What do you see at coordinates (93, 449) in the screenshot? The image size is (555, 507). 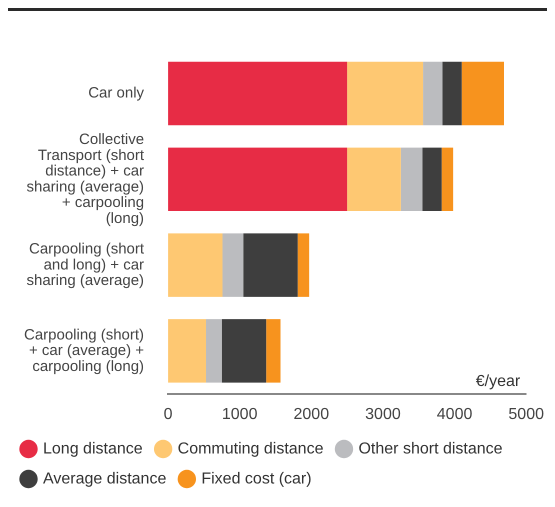 I see `legend-label: Long distance` at bounding box center [93, 449].